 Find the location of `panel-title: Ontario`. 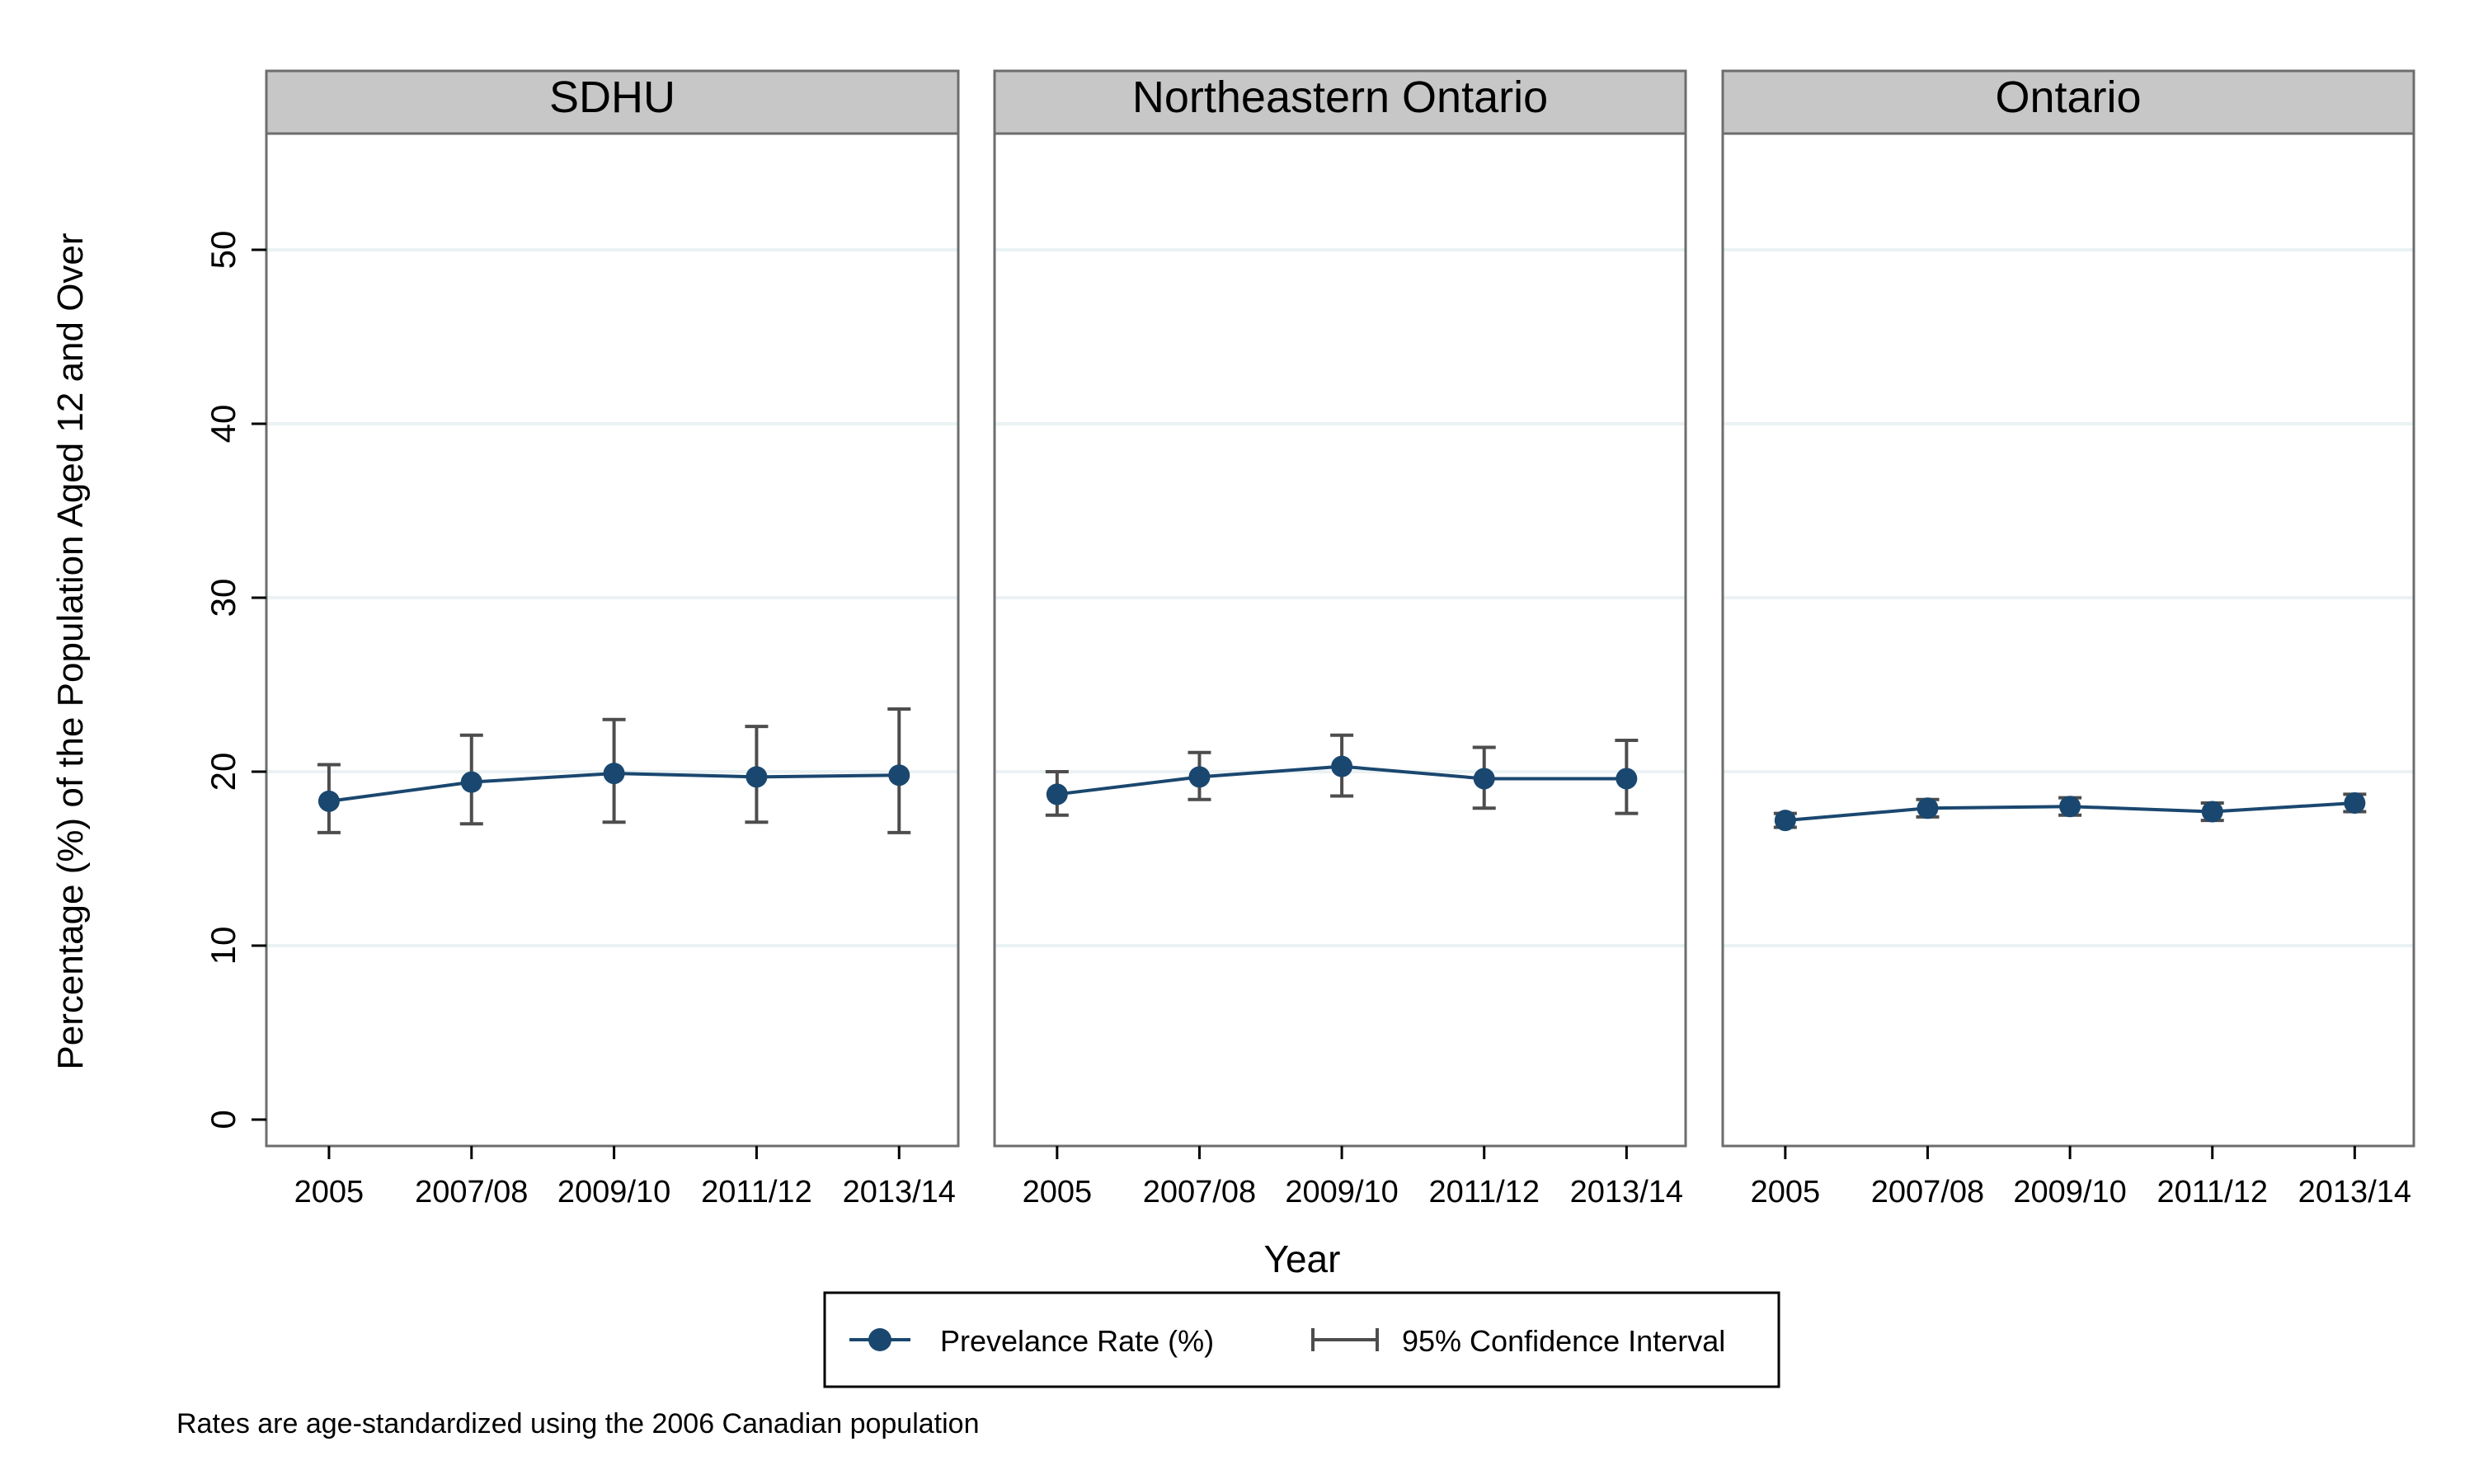

panel-title: Ontario is located at coordinates (2068, 97).